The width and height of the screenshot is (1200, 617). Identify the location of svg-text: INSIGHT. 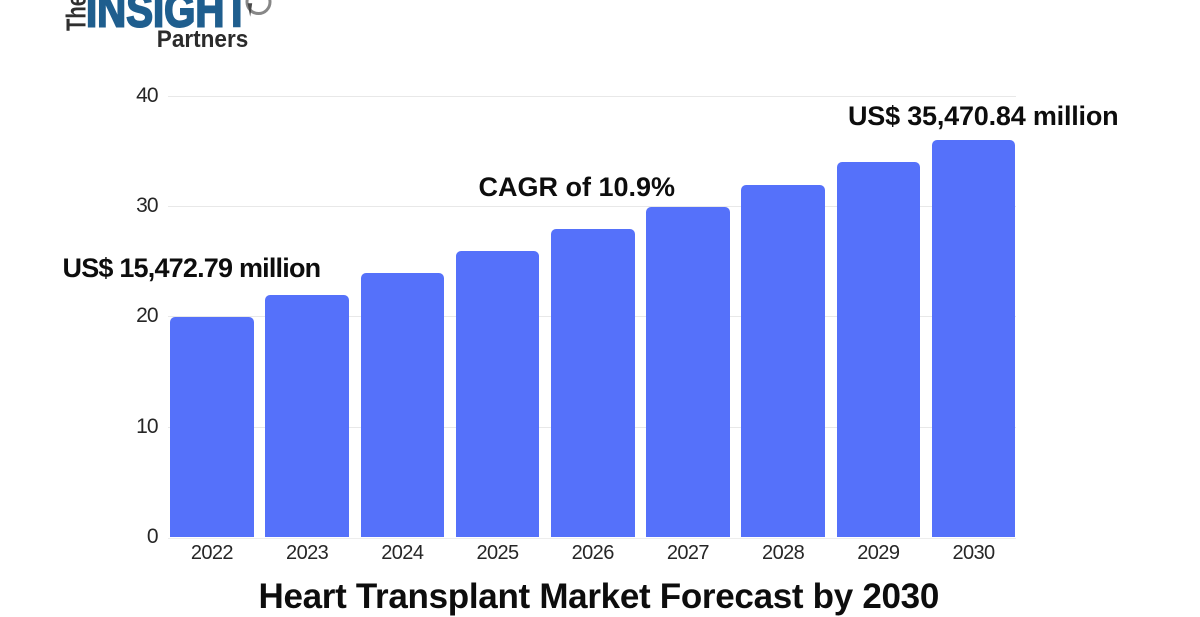
(167, 19).